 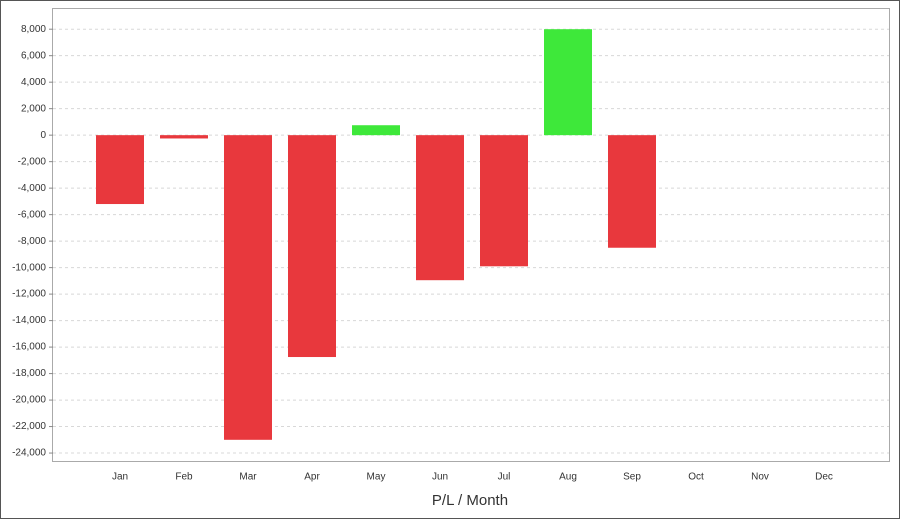 I want to click on y-tick-label: -12,000, so click(x=29, y=294).